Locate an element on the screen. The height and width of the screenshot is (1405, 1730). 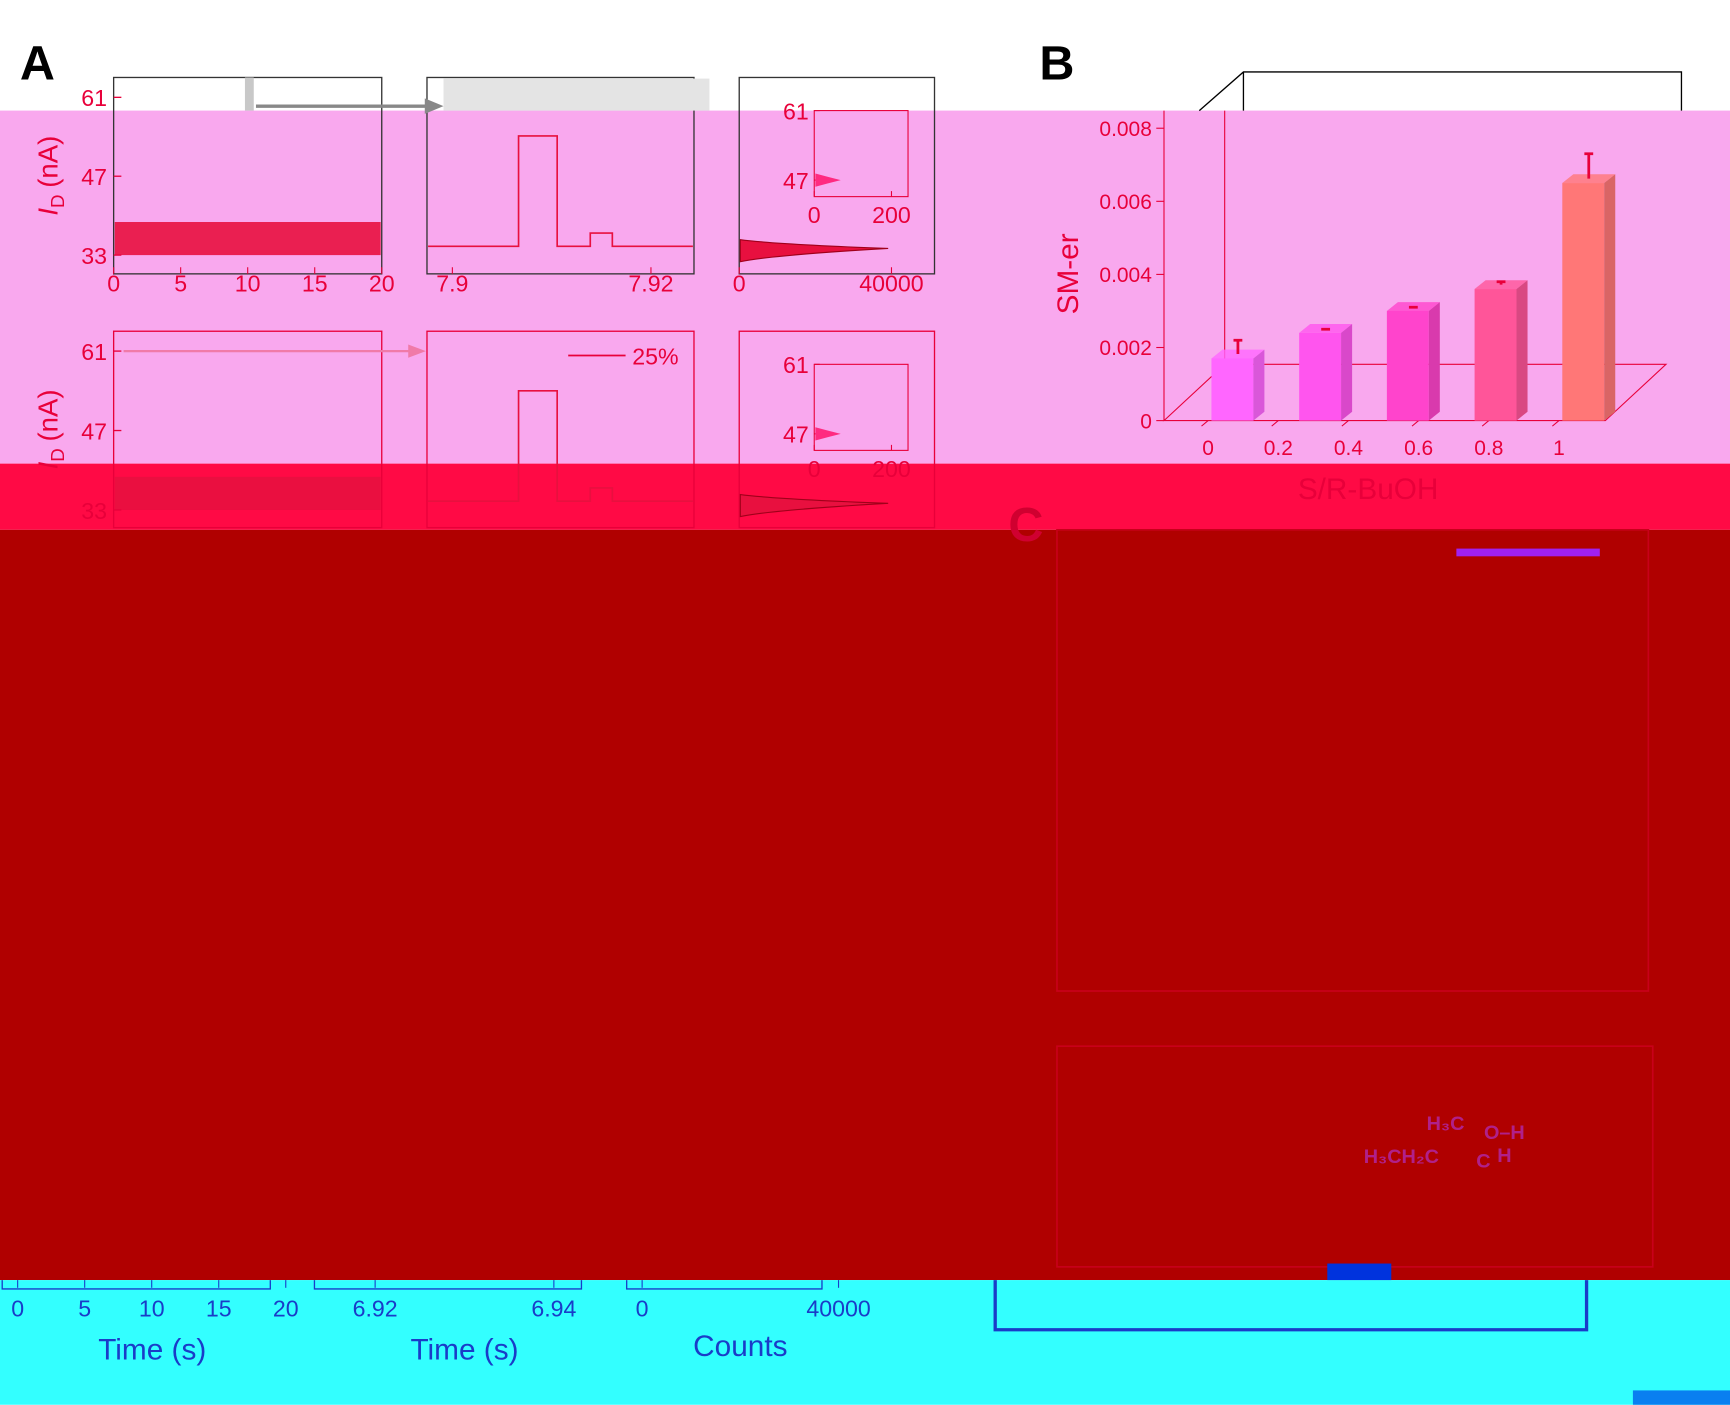
y-tick-label: 0 is located at coordinates (1146, 421).